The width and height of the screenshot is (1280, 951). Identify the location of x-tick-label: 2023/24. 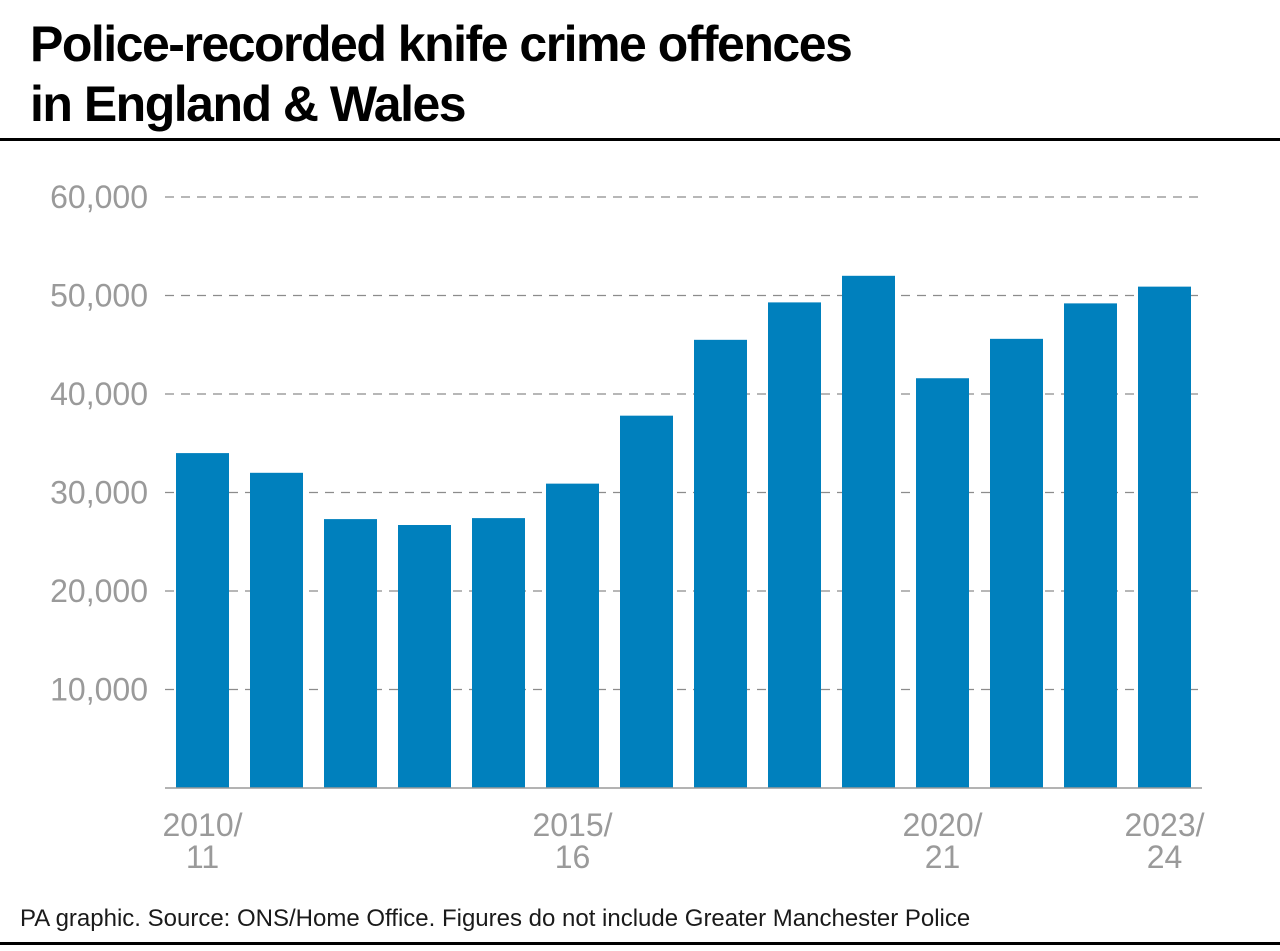
(1164, 841).